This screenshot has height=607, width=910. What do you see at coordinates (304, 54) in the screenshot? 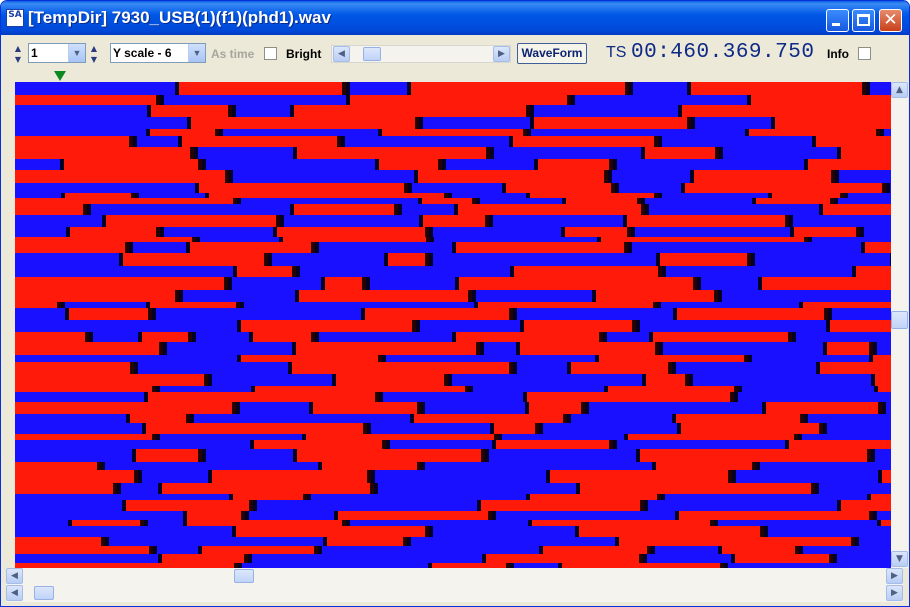
I see `bright-label: Bright` at bounding box center [304, 54].